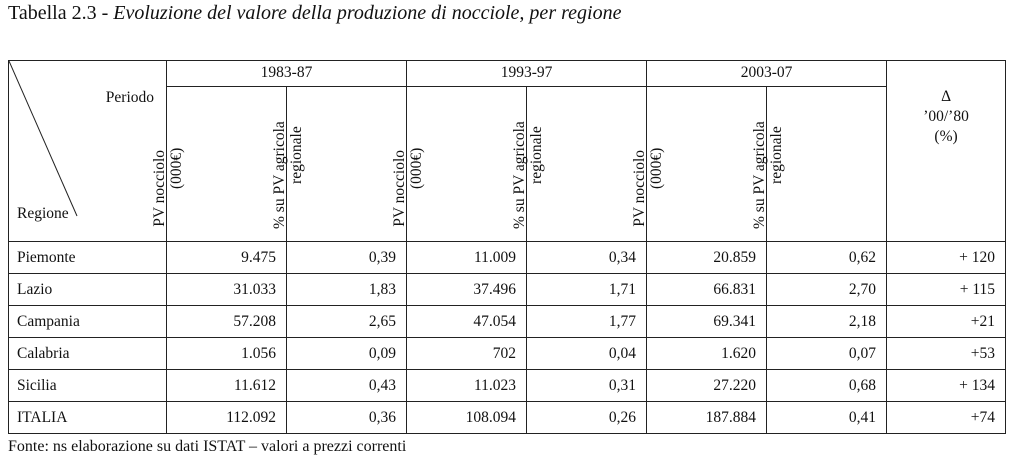 Image resolution: width=1024 pixels, height=476 pixels. What do you see at coordinates (346, 257) in the screenshot?
I see `value-cell: 0,39` at bounding box center [346, 257].